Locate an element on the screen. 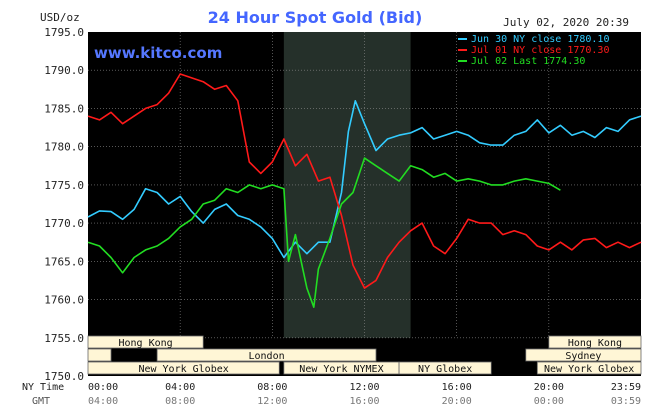  x-tick-gmt: 16:00 is located at coordinates (364, 401).